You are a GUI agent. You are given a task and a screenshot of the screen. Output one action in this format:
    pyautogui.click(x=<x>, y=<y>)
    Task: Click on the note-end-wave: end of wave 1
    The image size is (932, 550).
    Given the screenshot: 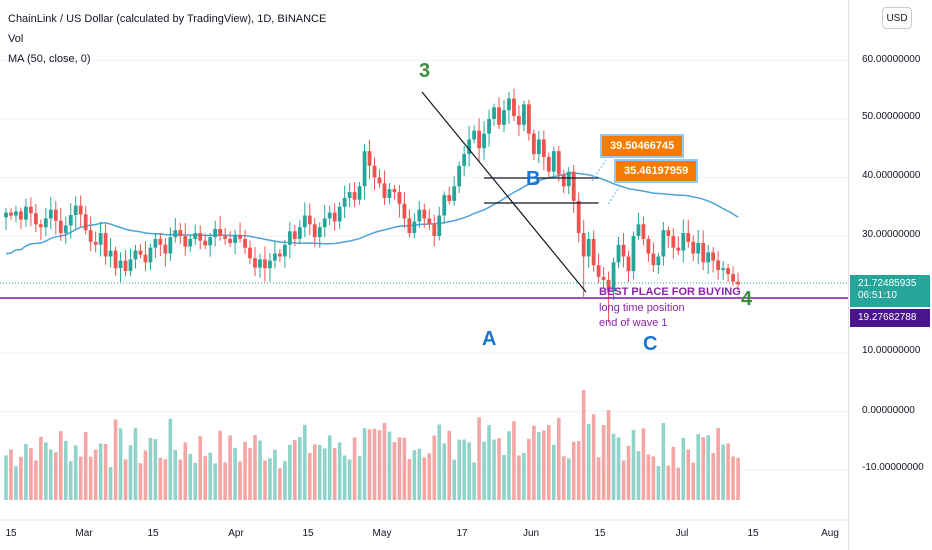 What is the action you would take?
    pyautogui.click(x=633, y=323)
    